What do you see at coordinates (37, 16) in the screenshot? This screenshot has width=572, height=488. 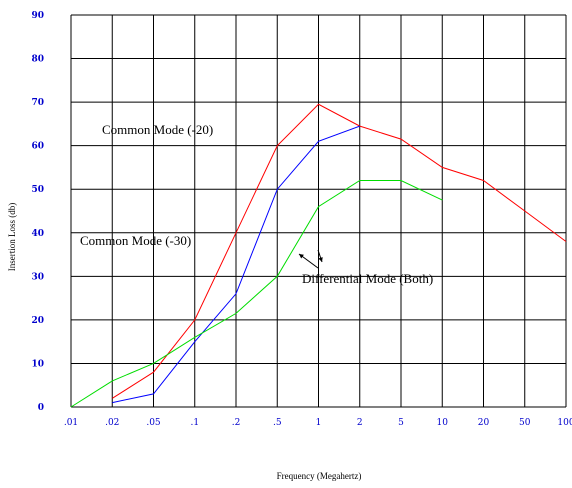 I see `y-tick-label: 90` at bounding box center [37, 16].